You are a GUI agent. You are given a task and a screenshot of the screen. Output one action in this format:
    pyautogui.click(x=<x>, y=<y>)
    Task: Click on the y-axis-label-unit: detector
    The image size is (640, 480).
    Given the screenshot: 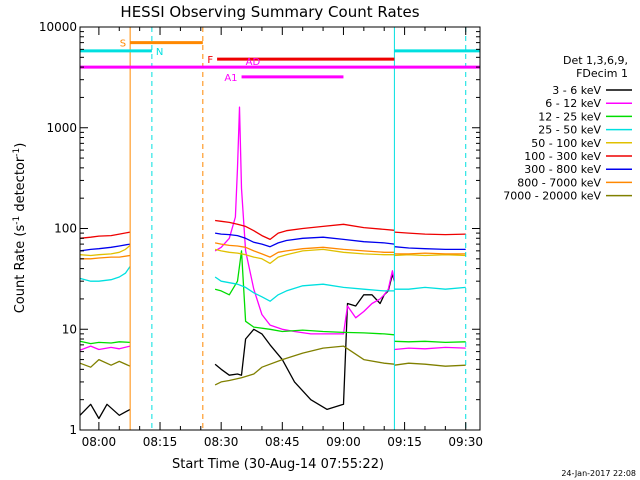 What is the action you would take?
    pyautogui.click(x=20, y=186)
    